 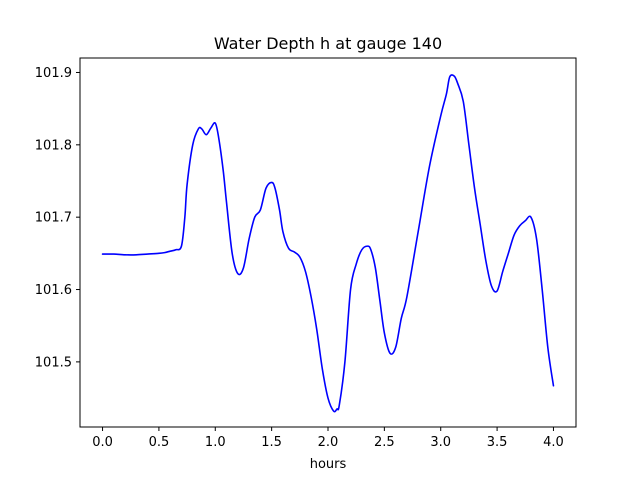 I want to click on chart-title: Water Depth h at gauge 140, so click(x=328, y=43).